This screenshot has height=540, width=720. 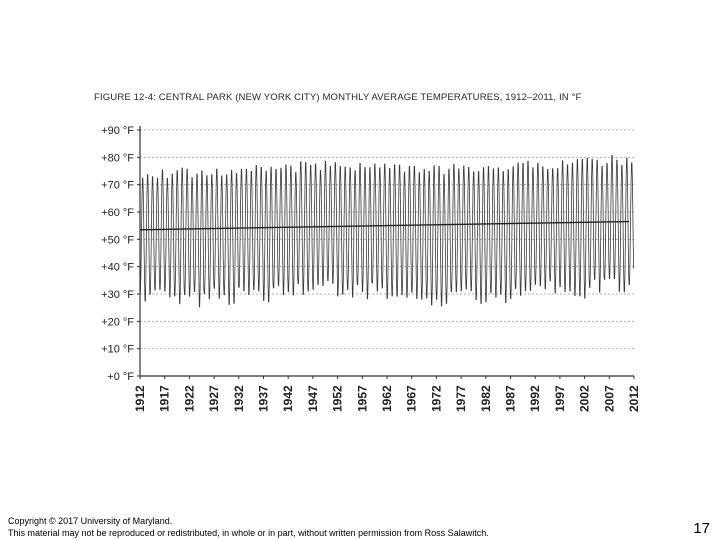 I want to click on x-tick-label: 1962, so click(x=387, y=398).